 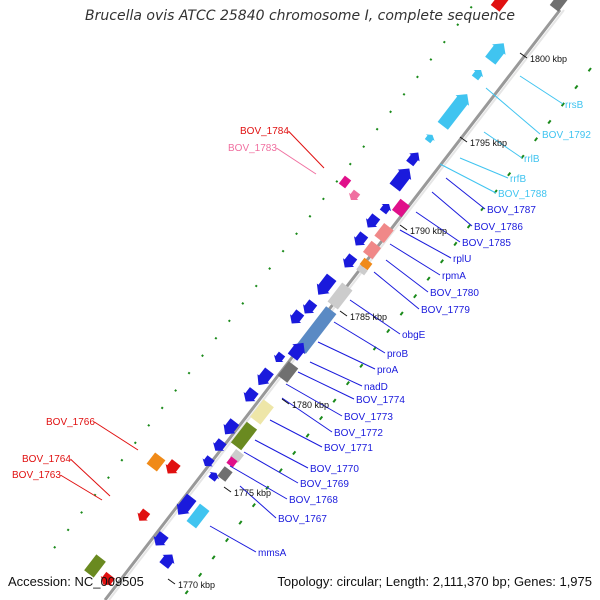 I want to click on gene-label: BOV_1788, so click(x=522, y=194).